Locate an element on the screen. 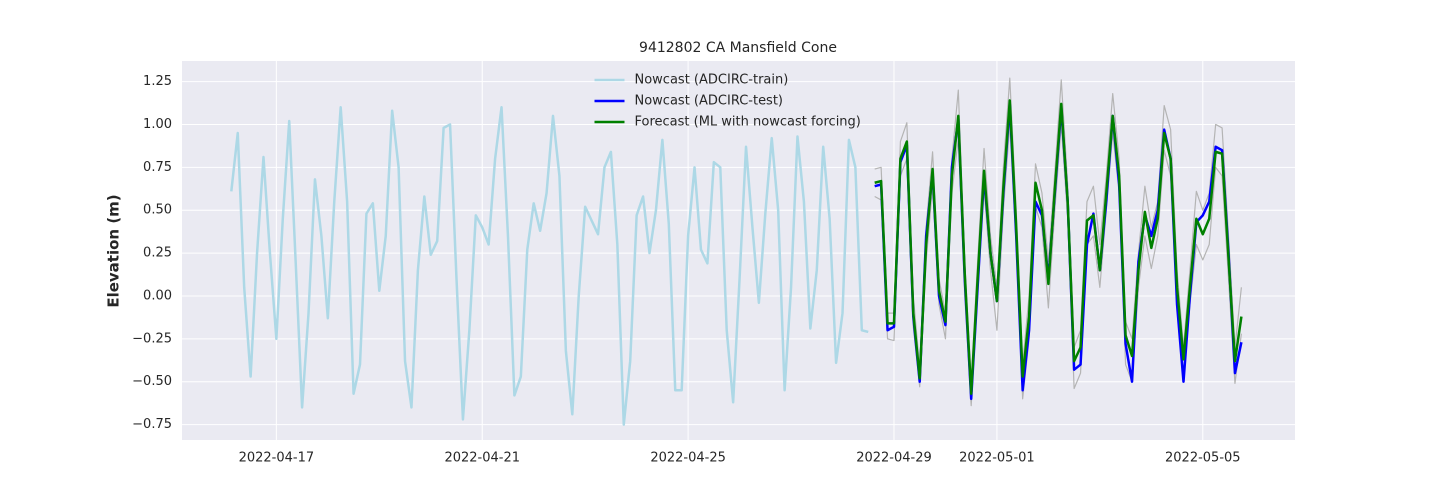  y-tick-label: 0.75 is located at coordinates (157, 167).